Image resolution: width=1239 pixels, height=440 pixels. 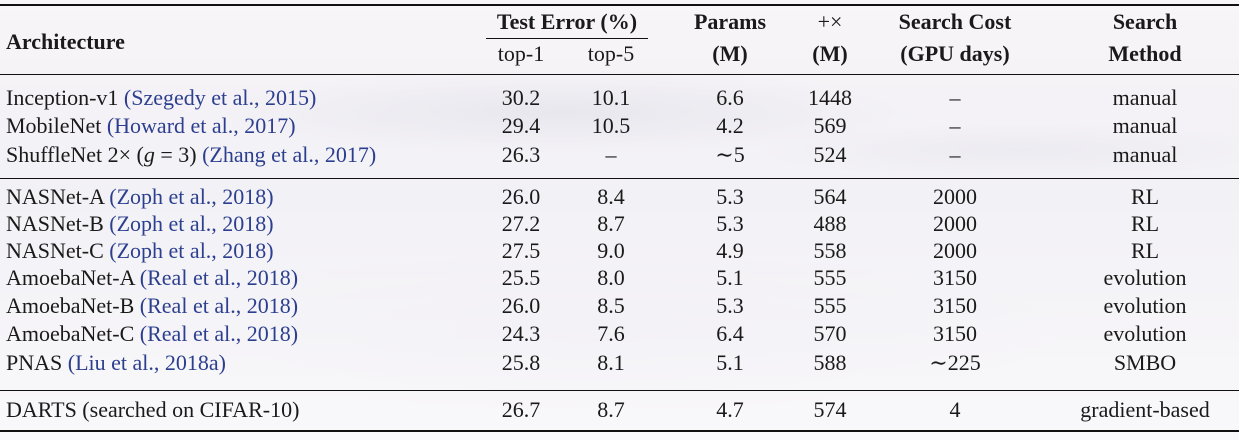 What do you see at coordinates (730, 250) in the screenshot?
I see `cell-params: 4.9` at bounding box center [730, 250].